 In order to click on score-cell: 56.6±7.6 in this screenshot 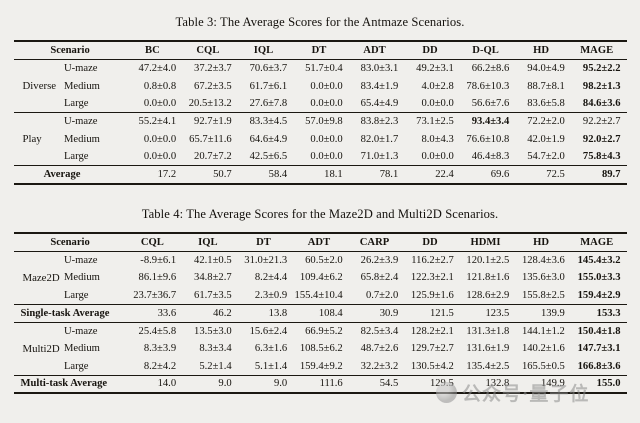, I will do `click(490, 103)`.